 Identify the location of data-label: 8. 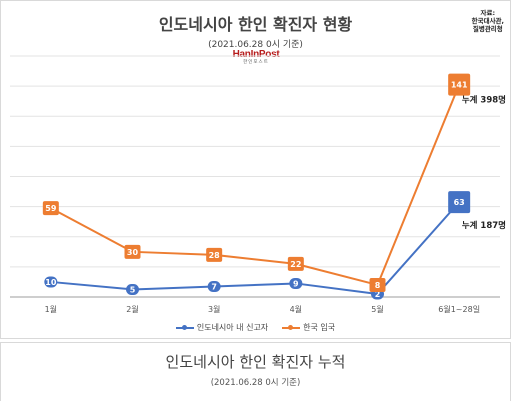
(378, 285).